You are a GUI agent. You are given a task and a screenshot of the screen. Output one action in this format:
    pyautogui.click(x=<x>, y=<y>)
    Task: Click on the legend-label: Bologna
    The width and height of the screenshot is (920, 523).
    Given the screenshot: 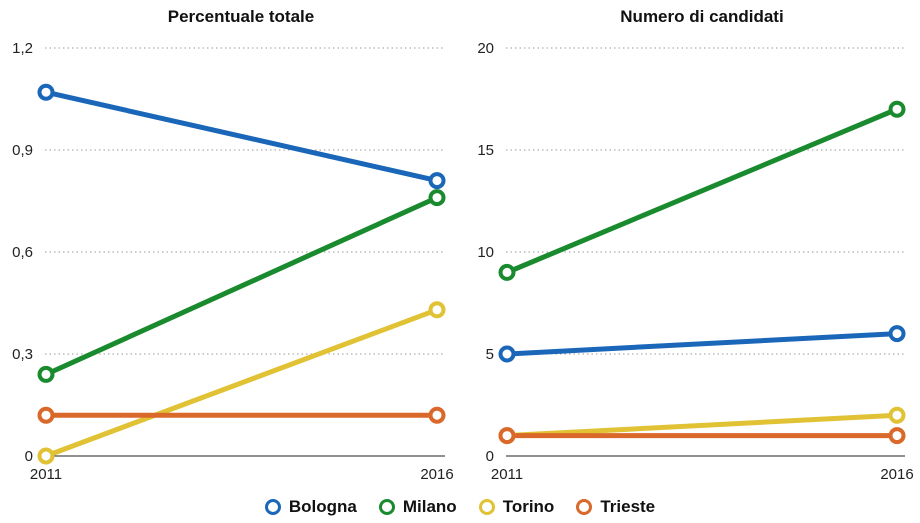 What is the action you would take?
    pyautogui.click(x=322, y=506)
    